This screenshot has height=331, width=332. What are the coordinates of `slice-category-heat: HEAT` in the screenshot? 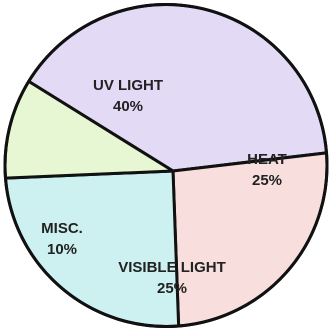 It's located at (267, 159).